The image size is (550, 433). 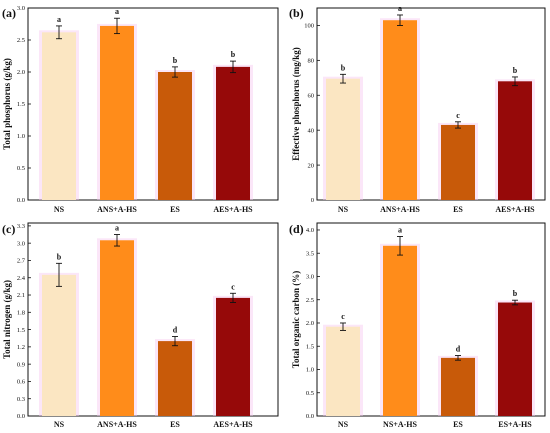 I want to click on y-axis-tick-label: 40, so click(x=311, y=130).